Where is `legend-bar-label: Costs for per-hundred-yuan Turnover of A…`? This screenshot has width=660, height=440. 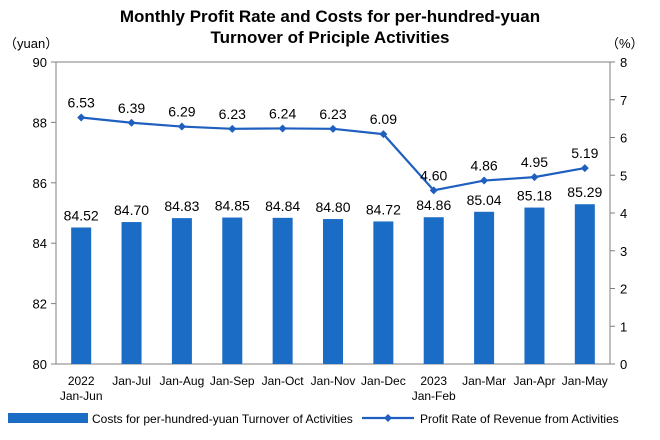
legend-bar-label: Costs for per-hundred-yuan Turnover of A… is located at coordinates (222, 419).